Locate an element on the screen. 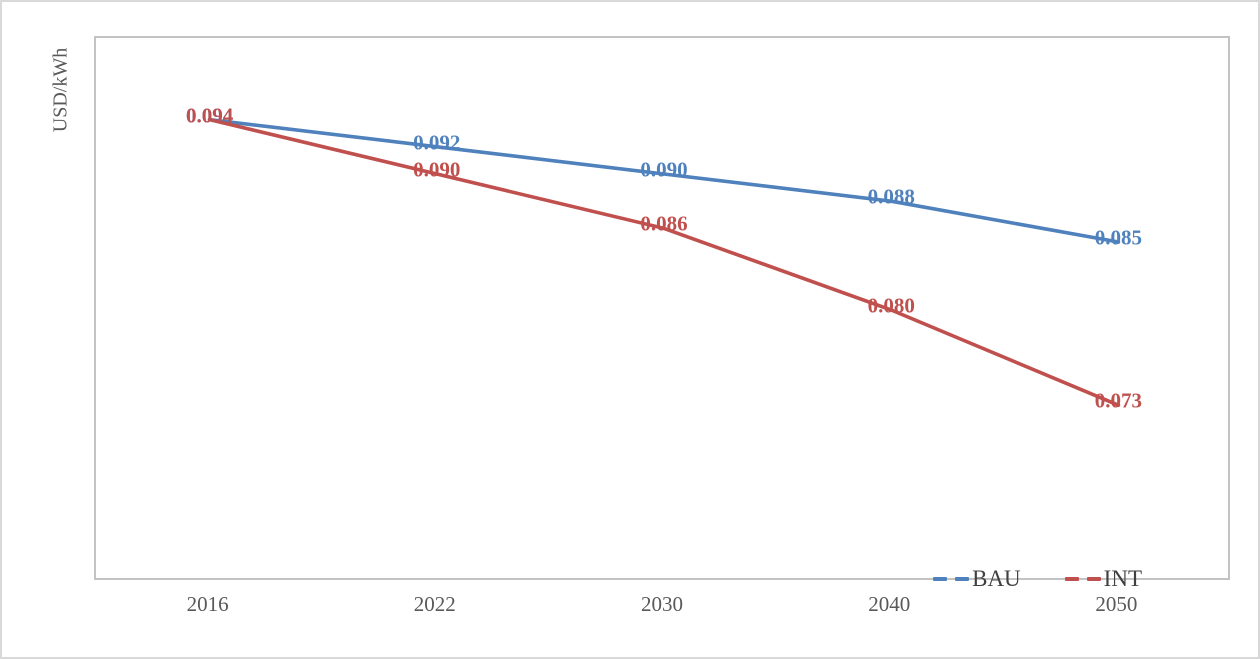  series-line-bau is located at coordinates (664, 180).